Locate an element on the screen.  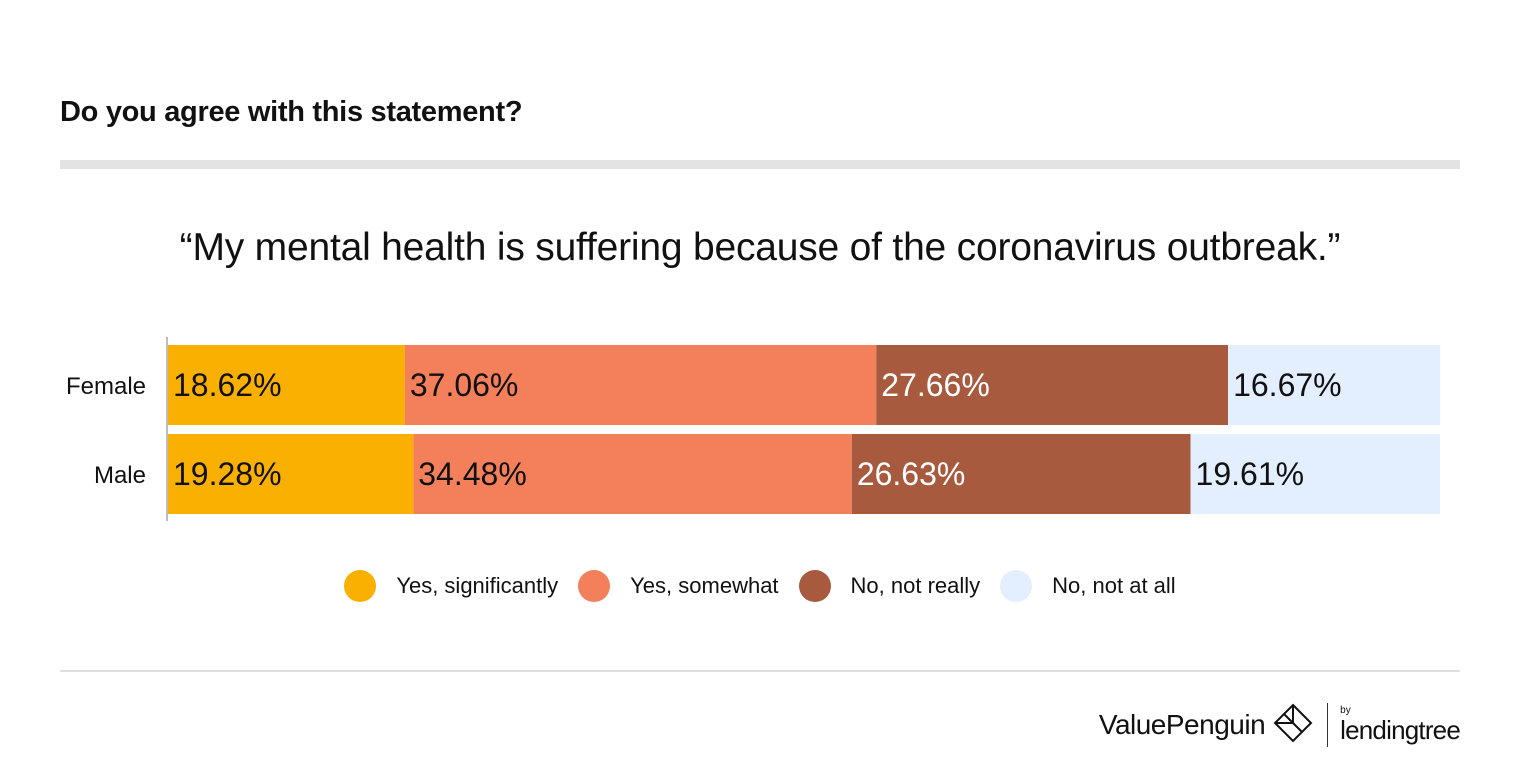
data-label: 19.28% is located at coordinates (227, 474).